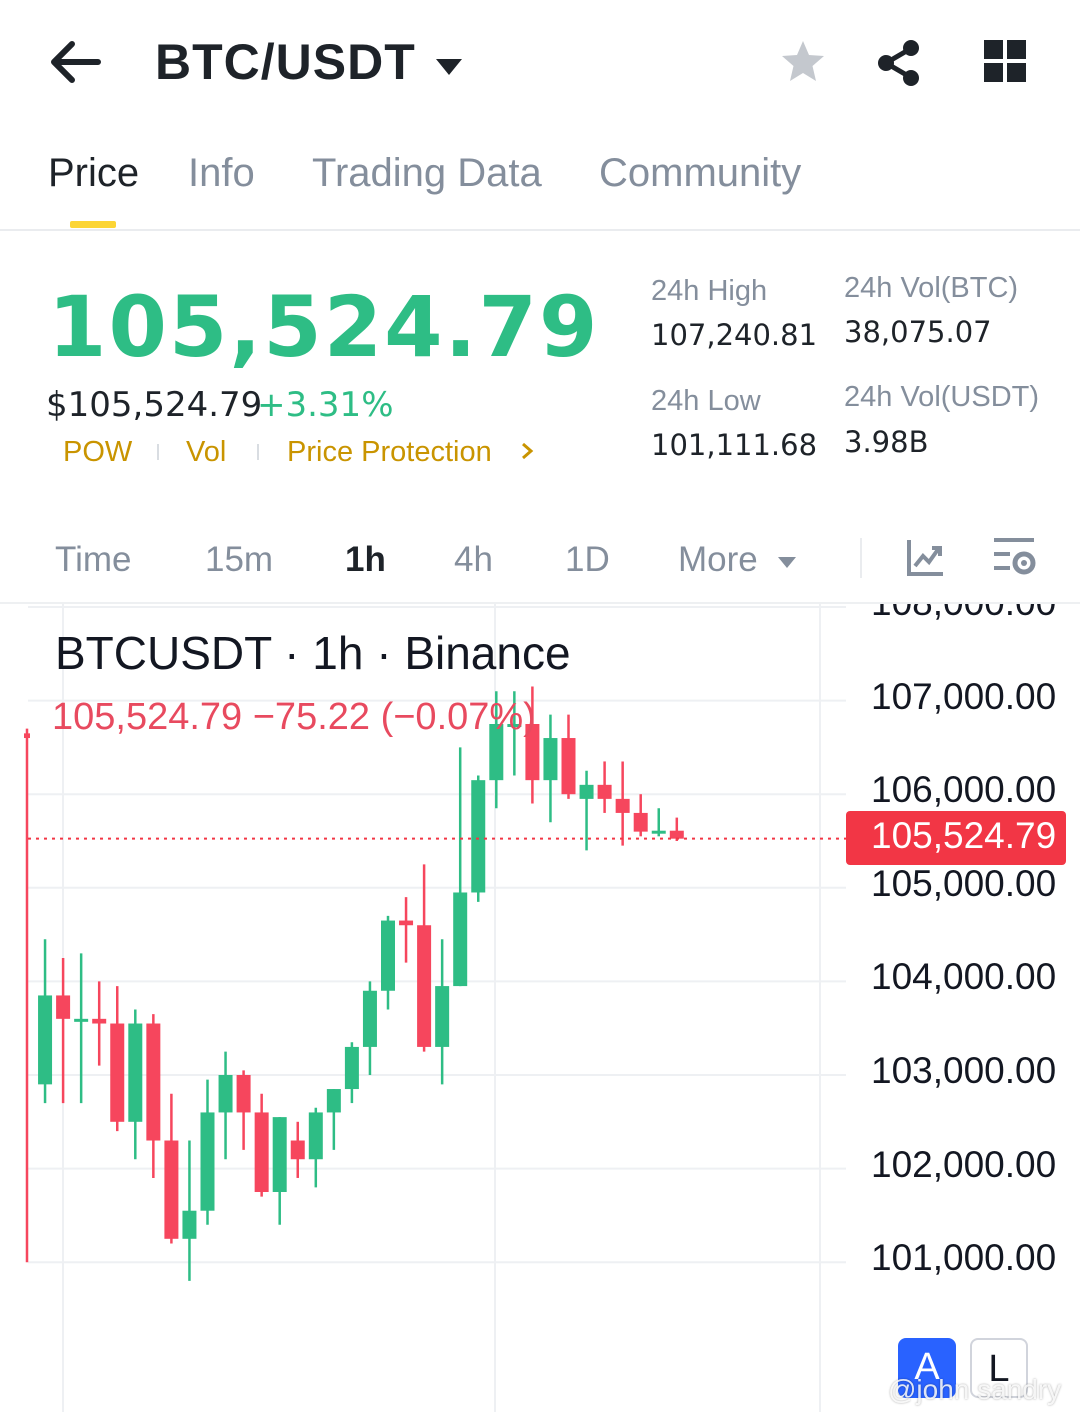  I want to click on tag-vol: Vol, so click(206, 452).